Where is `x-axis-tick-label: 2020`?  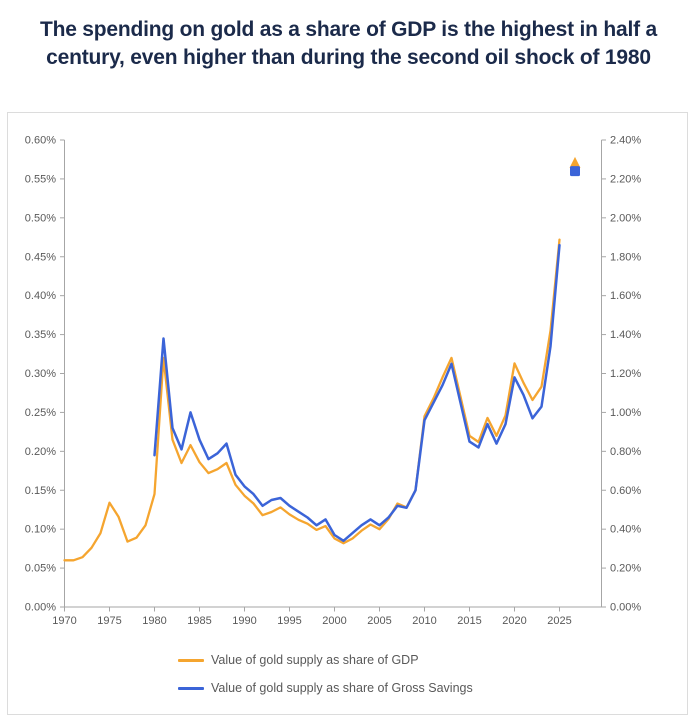 x-axis-tick-label: 2020 is located at coordinates (514, 621).